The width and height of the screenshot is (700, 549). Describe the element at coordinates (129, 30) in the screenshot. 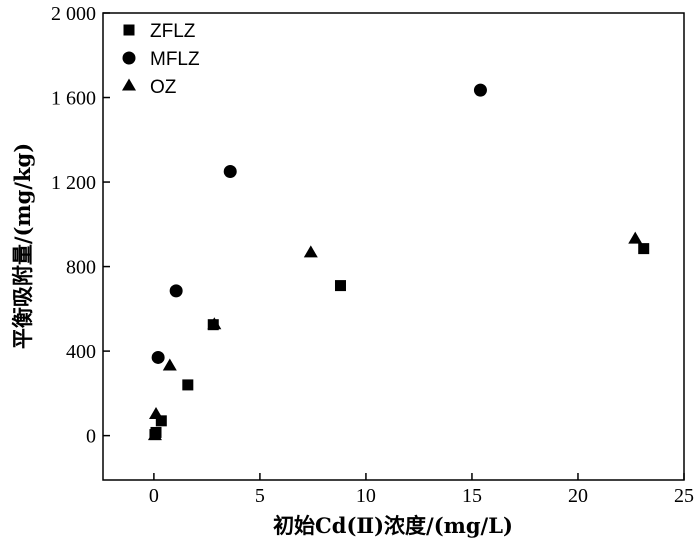

I see `legend-marker-zflz` at that location.